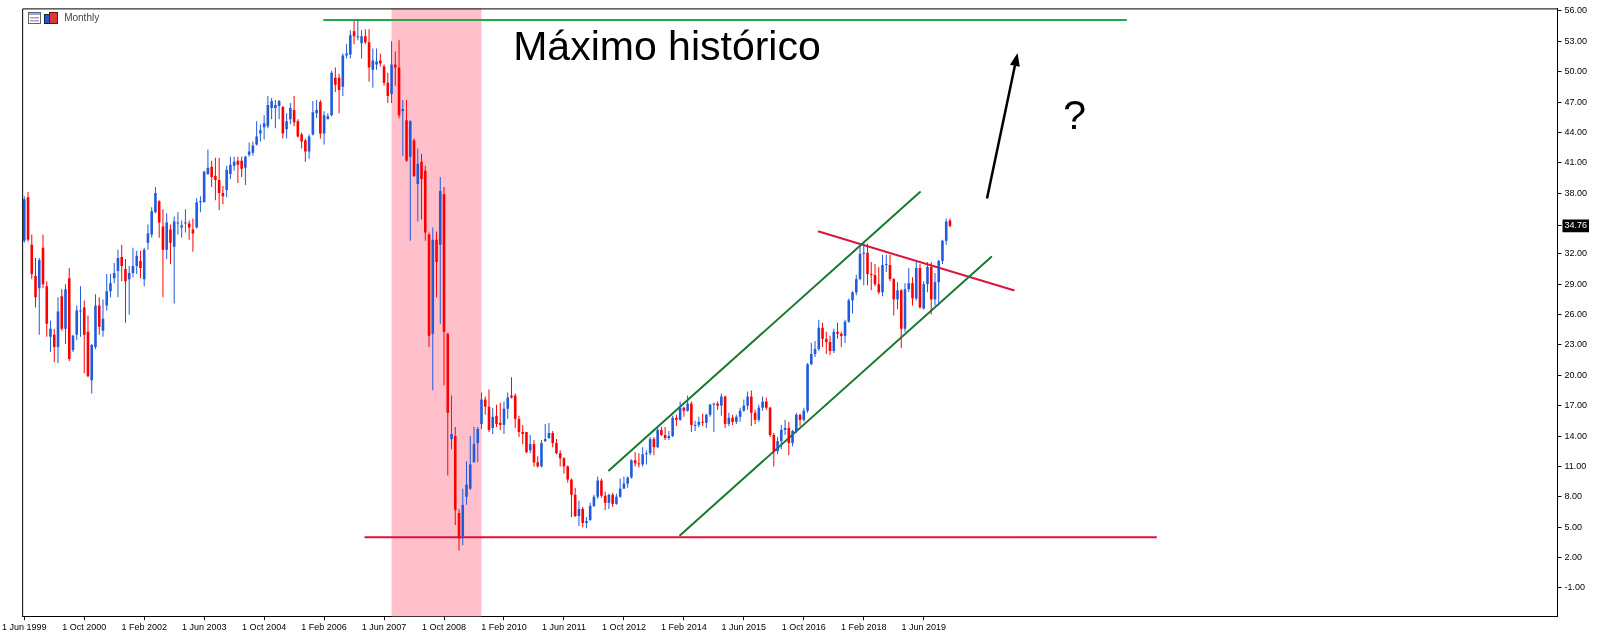 The width and height of the screenshot is (1600, 638). What do you see at coordinates (1576, 253) in the screenshot?
I see `y-tick-label: 32.00` at bounding box center [1576, 253].